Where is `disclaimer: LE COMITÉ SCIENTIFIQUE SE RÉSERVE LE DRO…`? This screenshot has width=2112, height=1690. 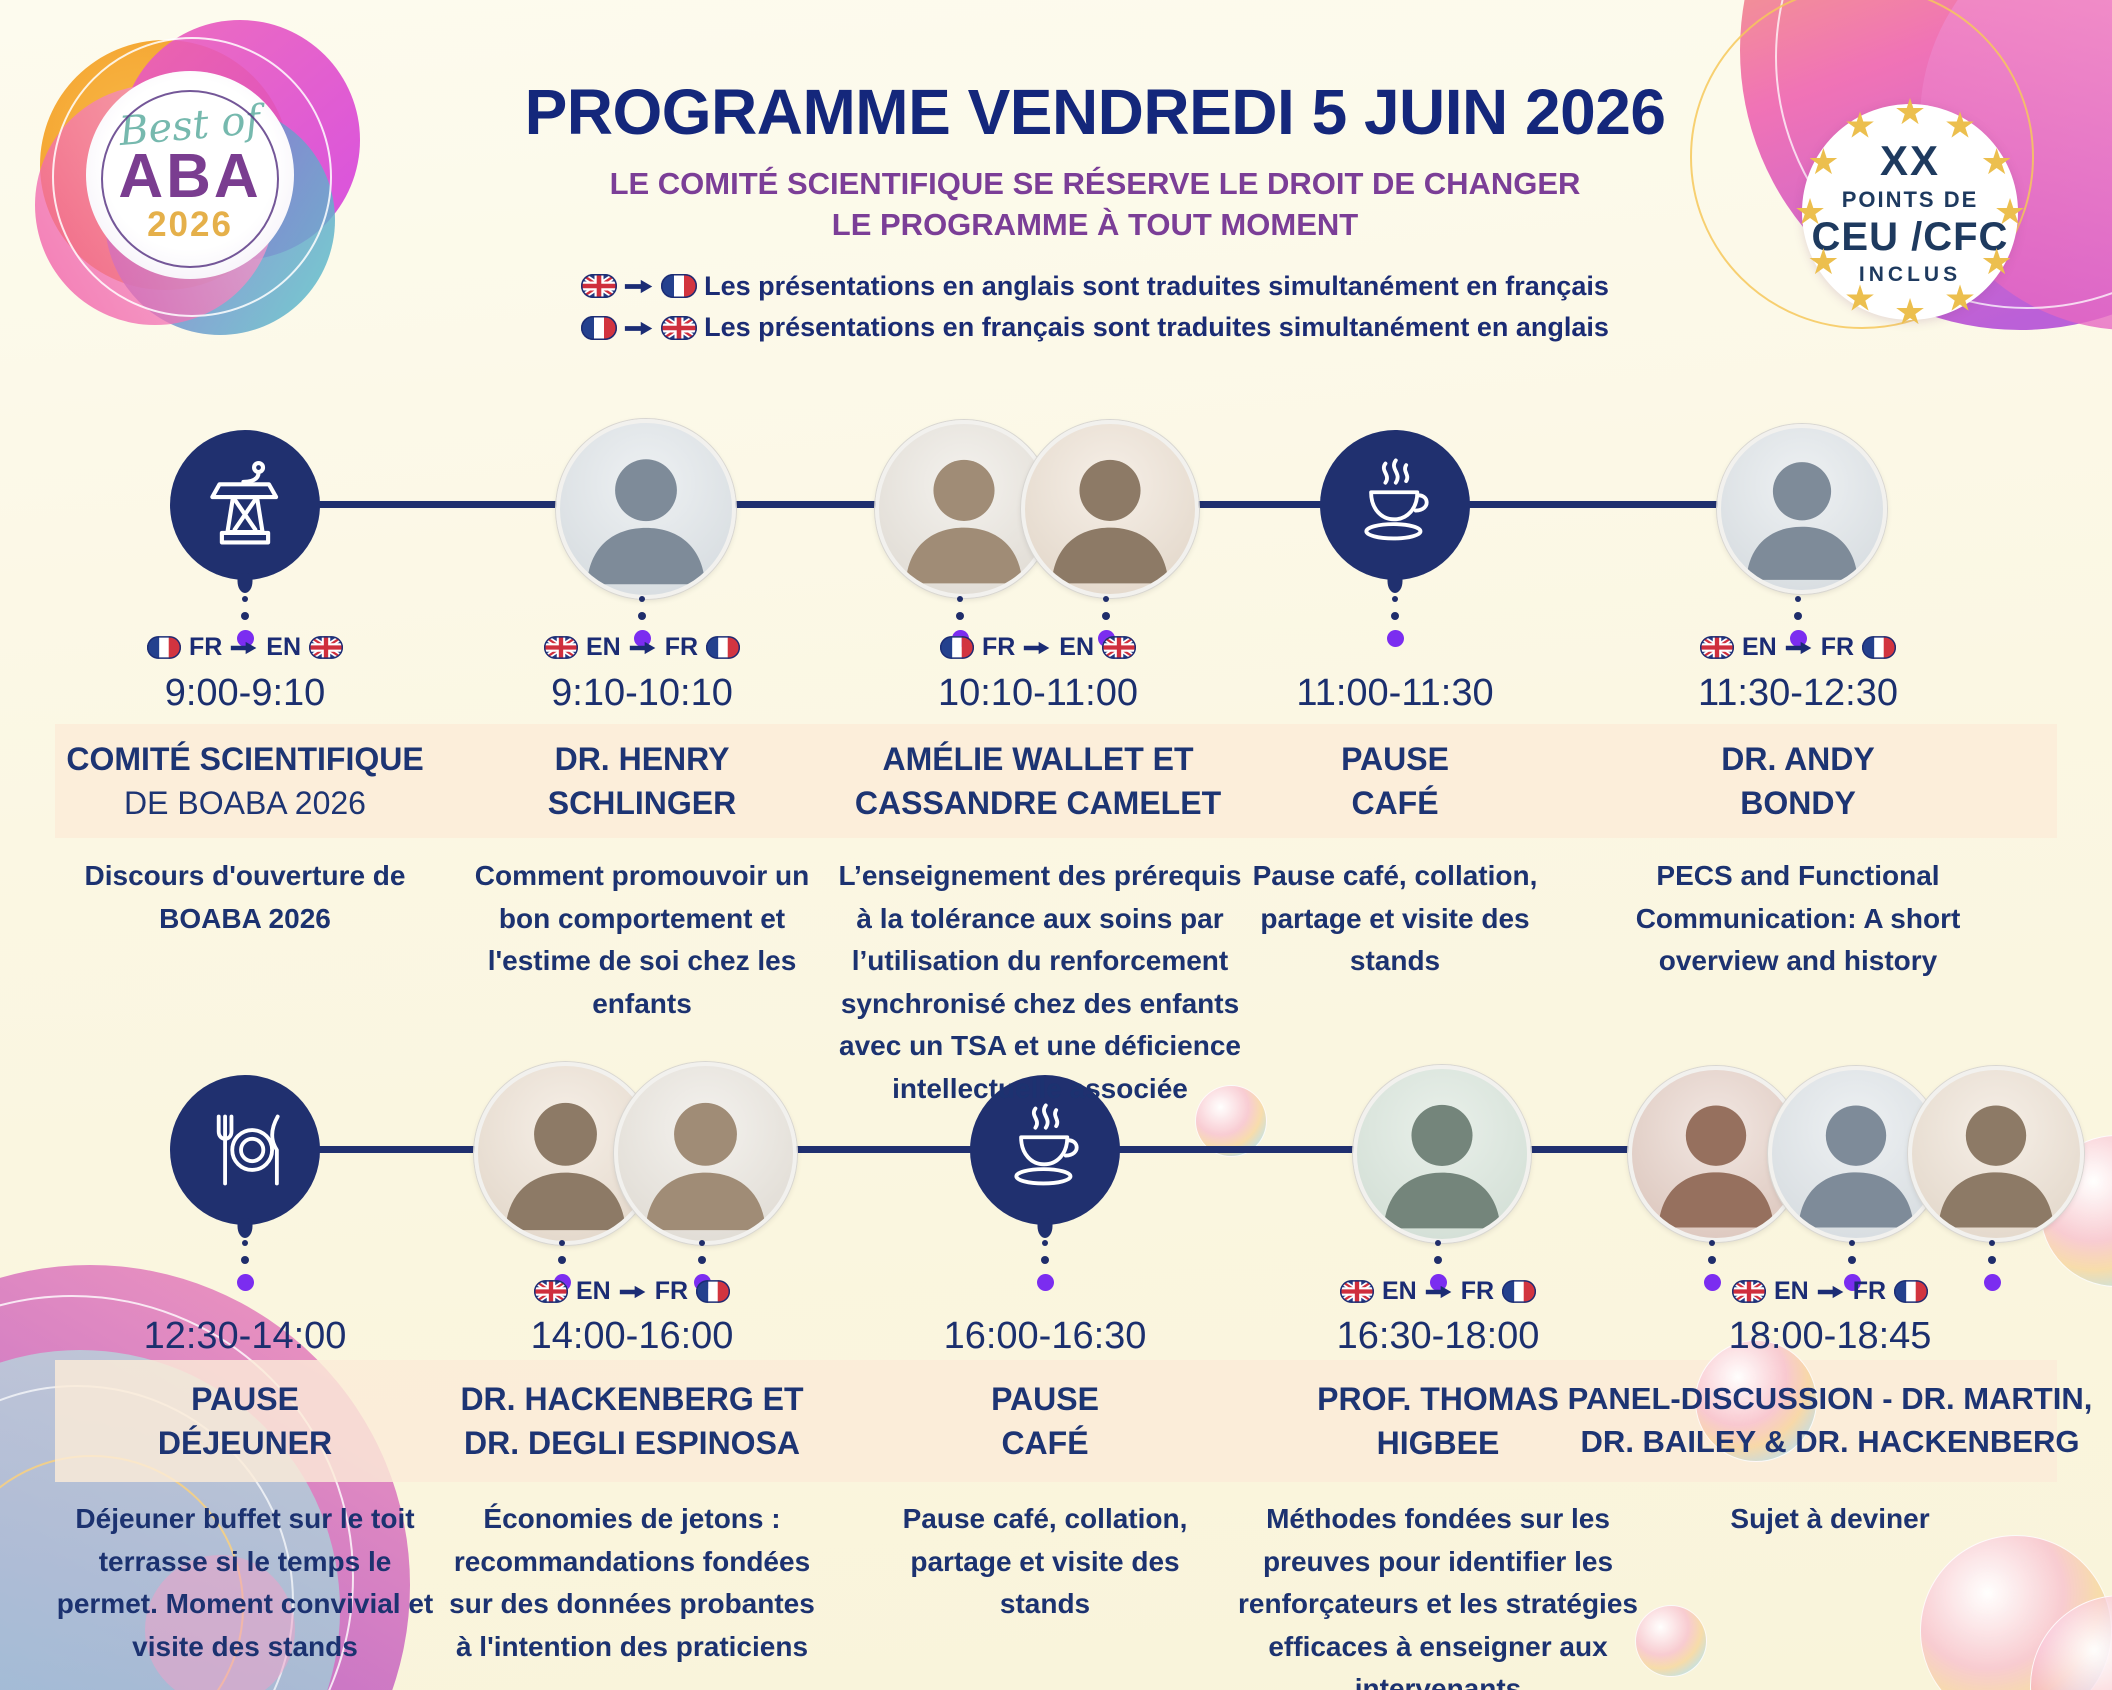 disclaimer: LE COMITÉ SCIENTIFIQUE SE RÉSERVE LE DRO… is located at coordinates (1095, 204).